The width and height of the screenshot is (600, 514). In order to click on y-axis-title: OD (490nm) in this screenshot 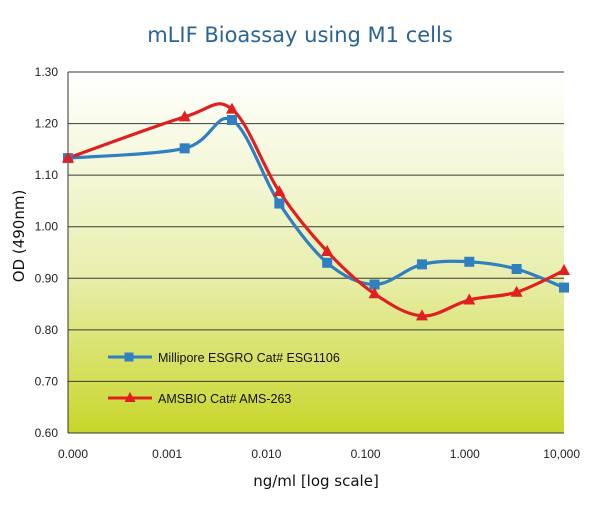, I will do `click(19, 236)`.